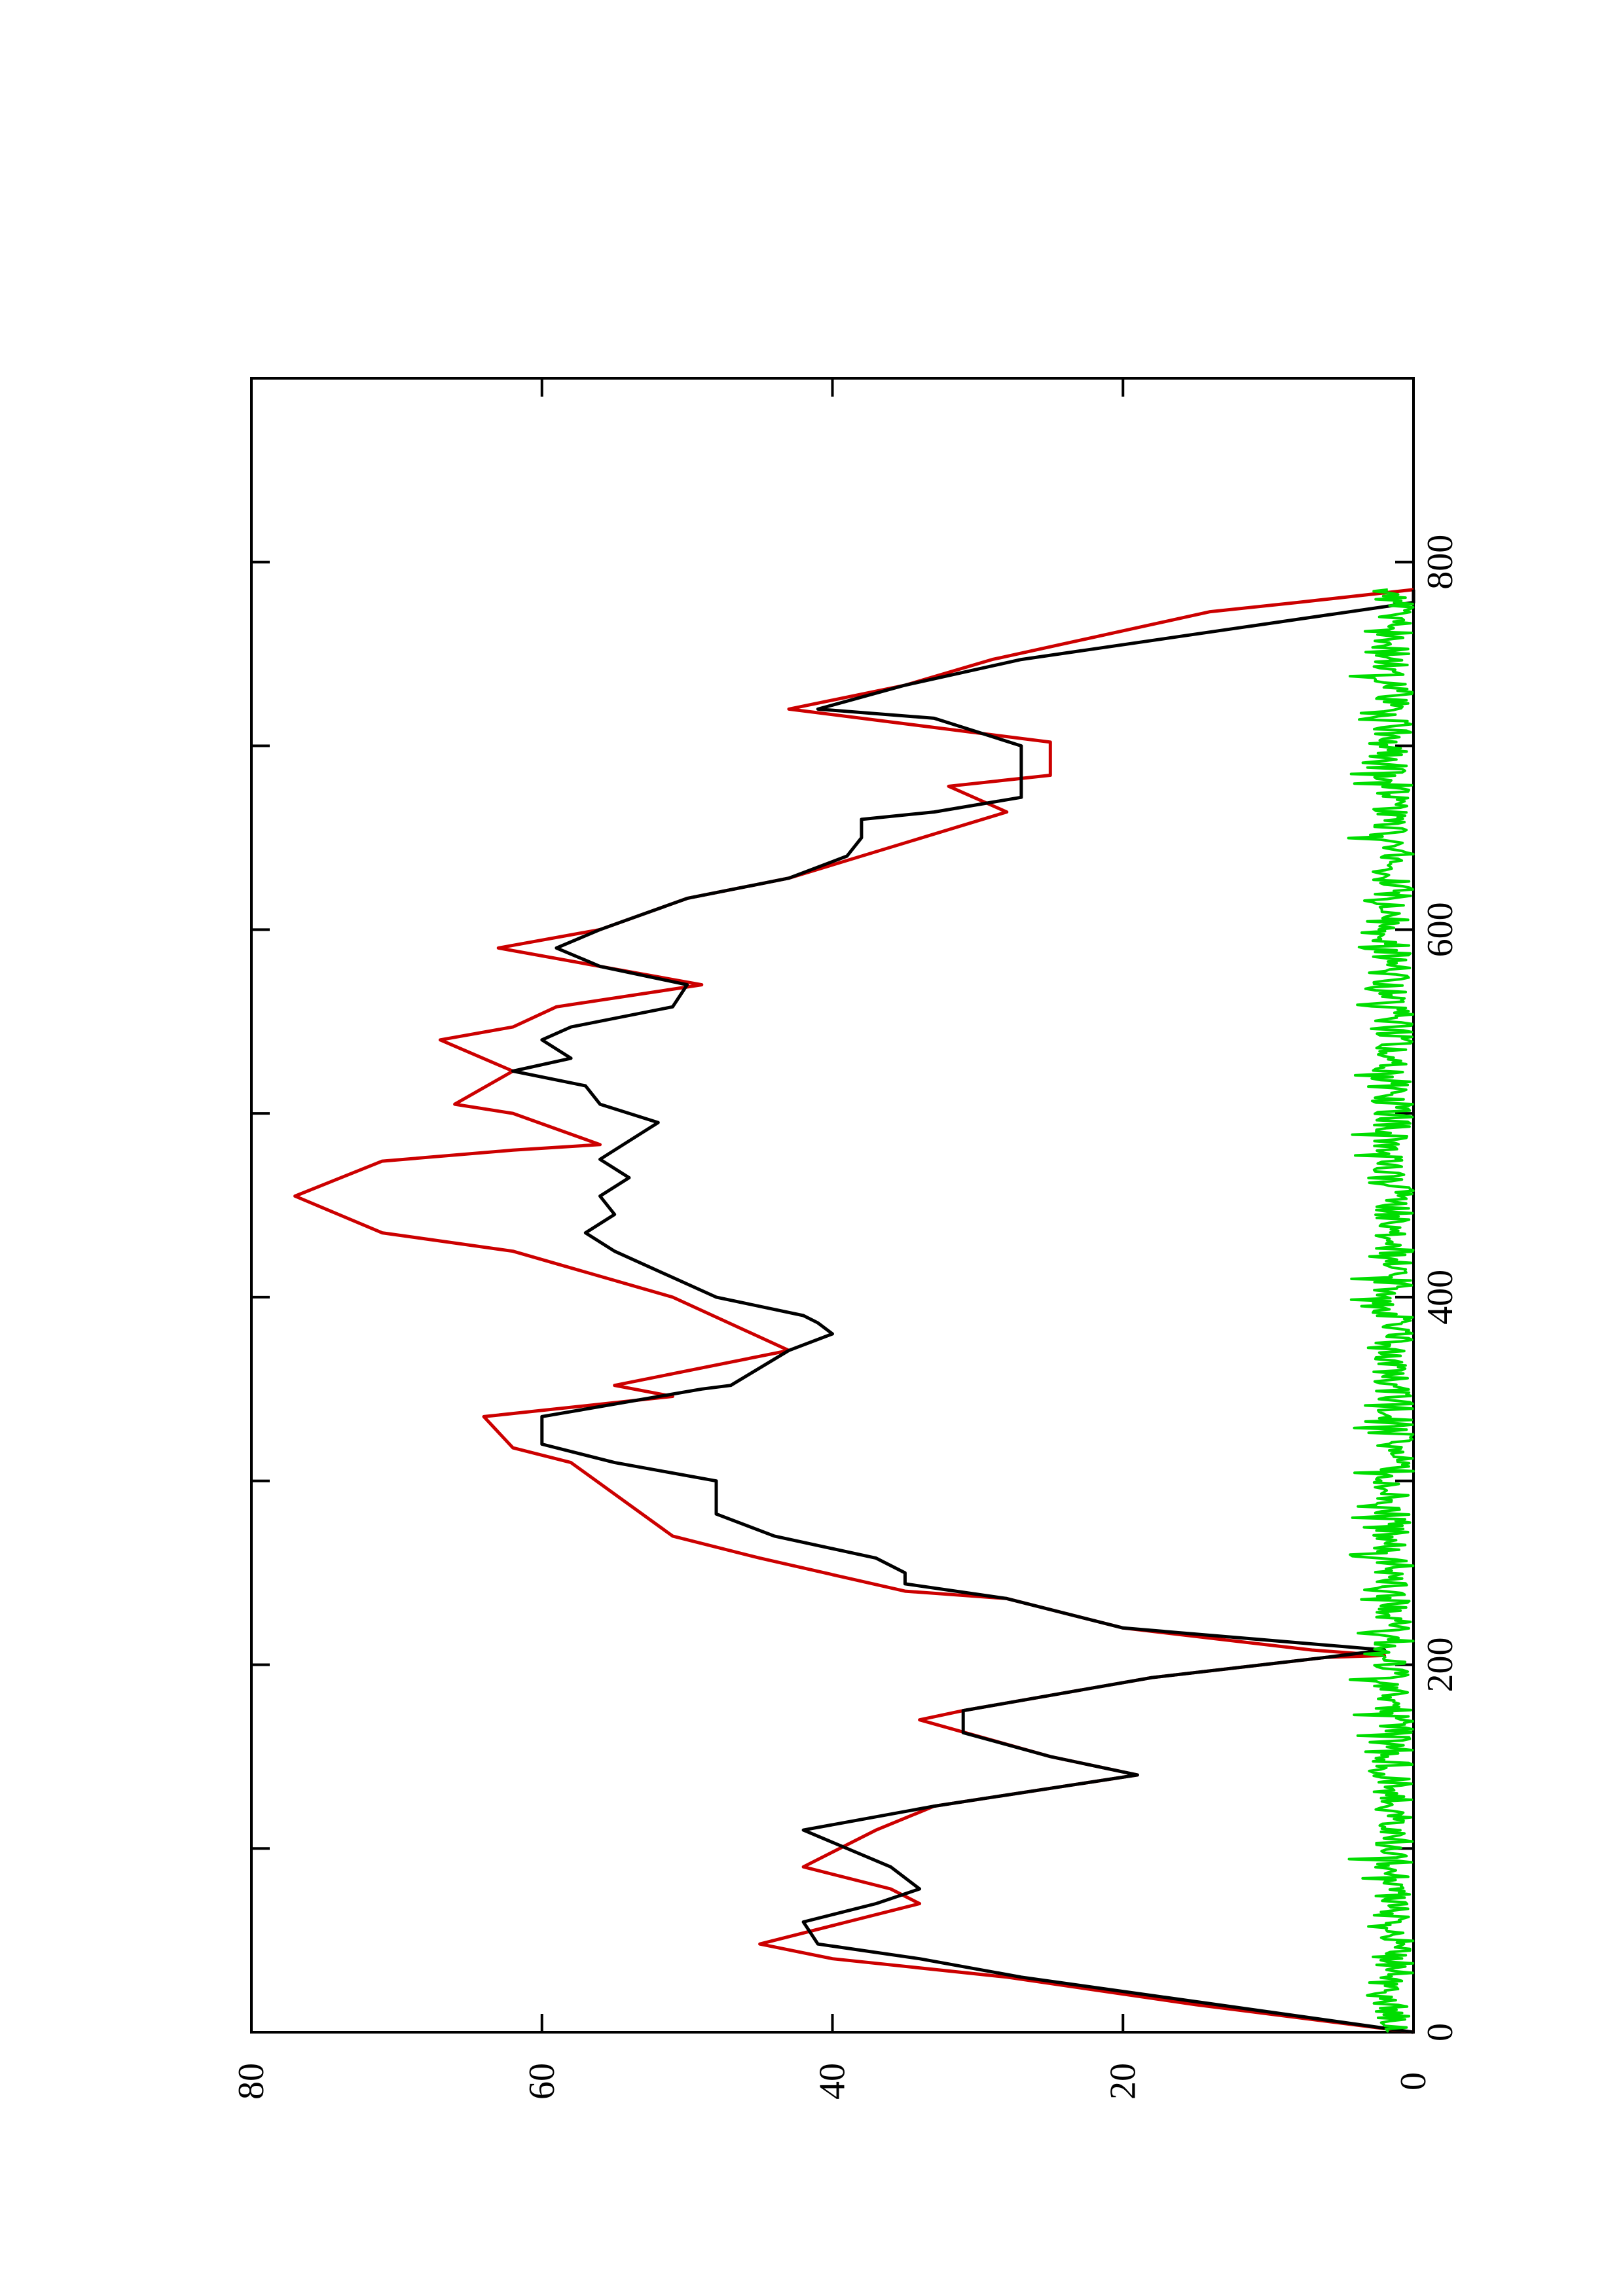 The width and height of the screenshot is (1623, 2296). I want to click on y-tick-label: 60, so click(542, 2081).